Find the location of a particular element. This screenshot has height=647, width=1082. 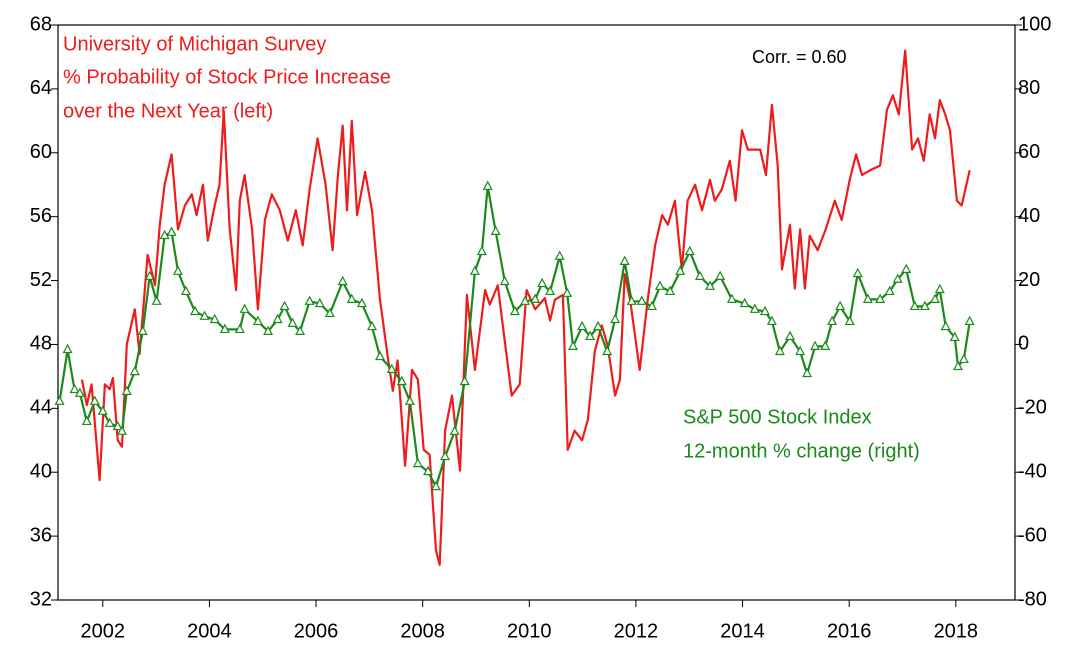

x-tick-label: 2010 is located at coordinates (529, 631).